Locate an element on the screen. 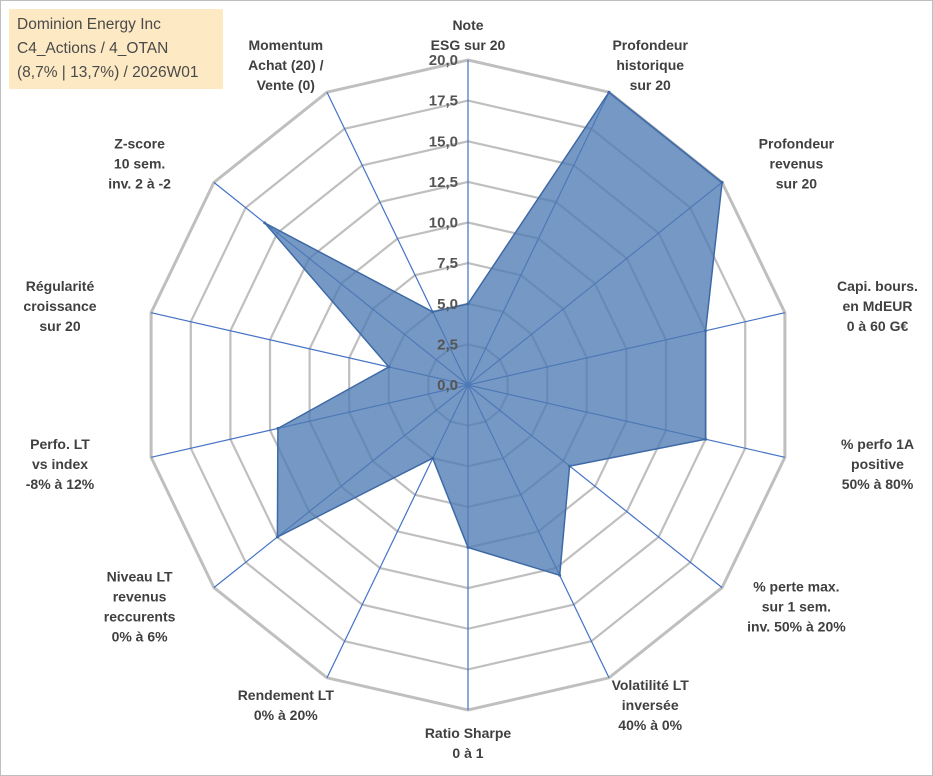 The image size is (933, 776). axis-label: Profondeur historique sur 20 is located at coordinates (650, 65).